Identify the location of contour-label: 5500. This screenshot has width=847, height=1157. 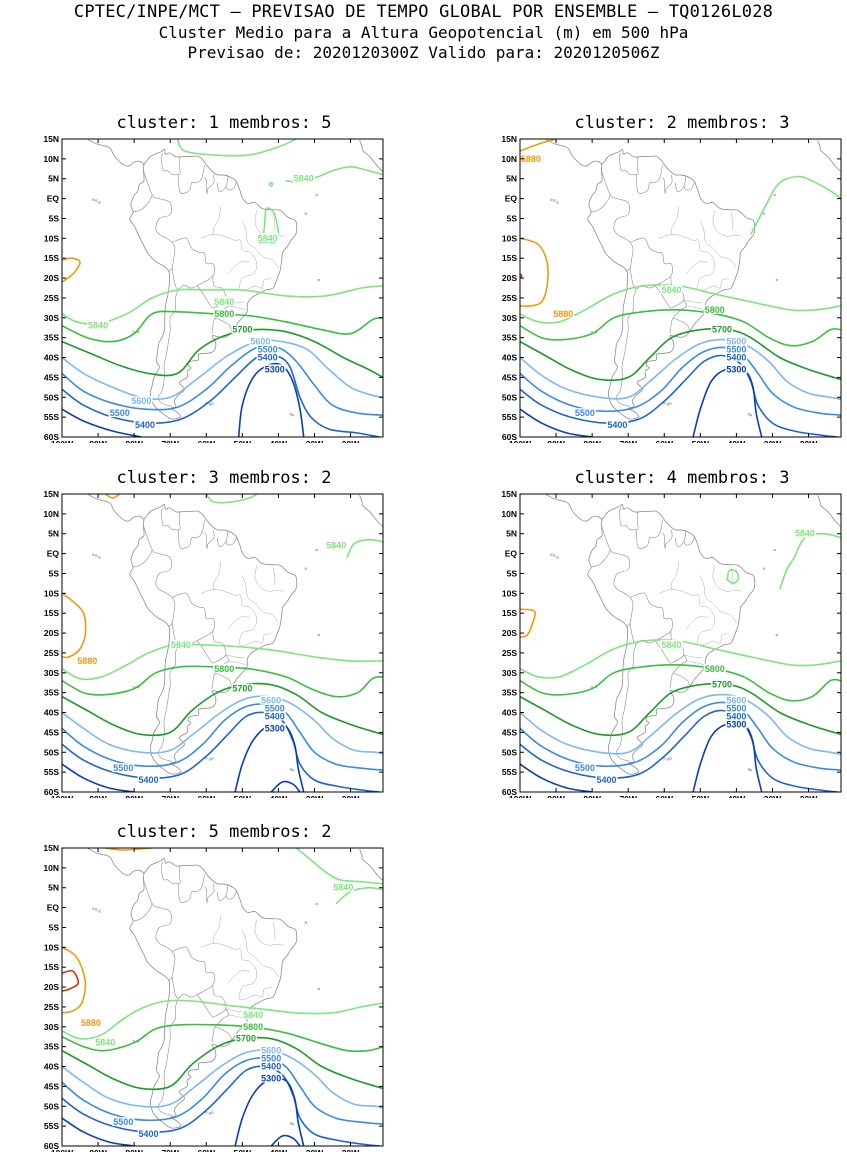
(585, 768).